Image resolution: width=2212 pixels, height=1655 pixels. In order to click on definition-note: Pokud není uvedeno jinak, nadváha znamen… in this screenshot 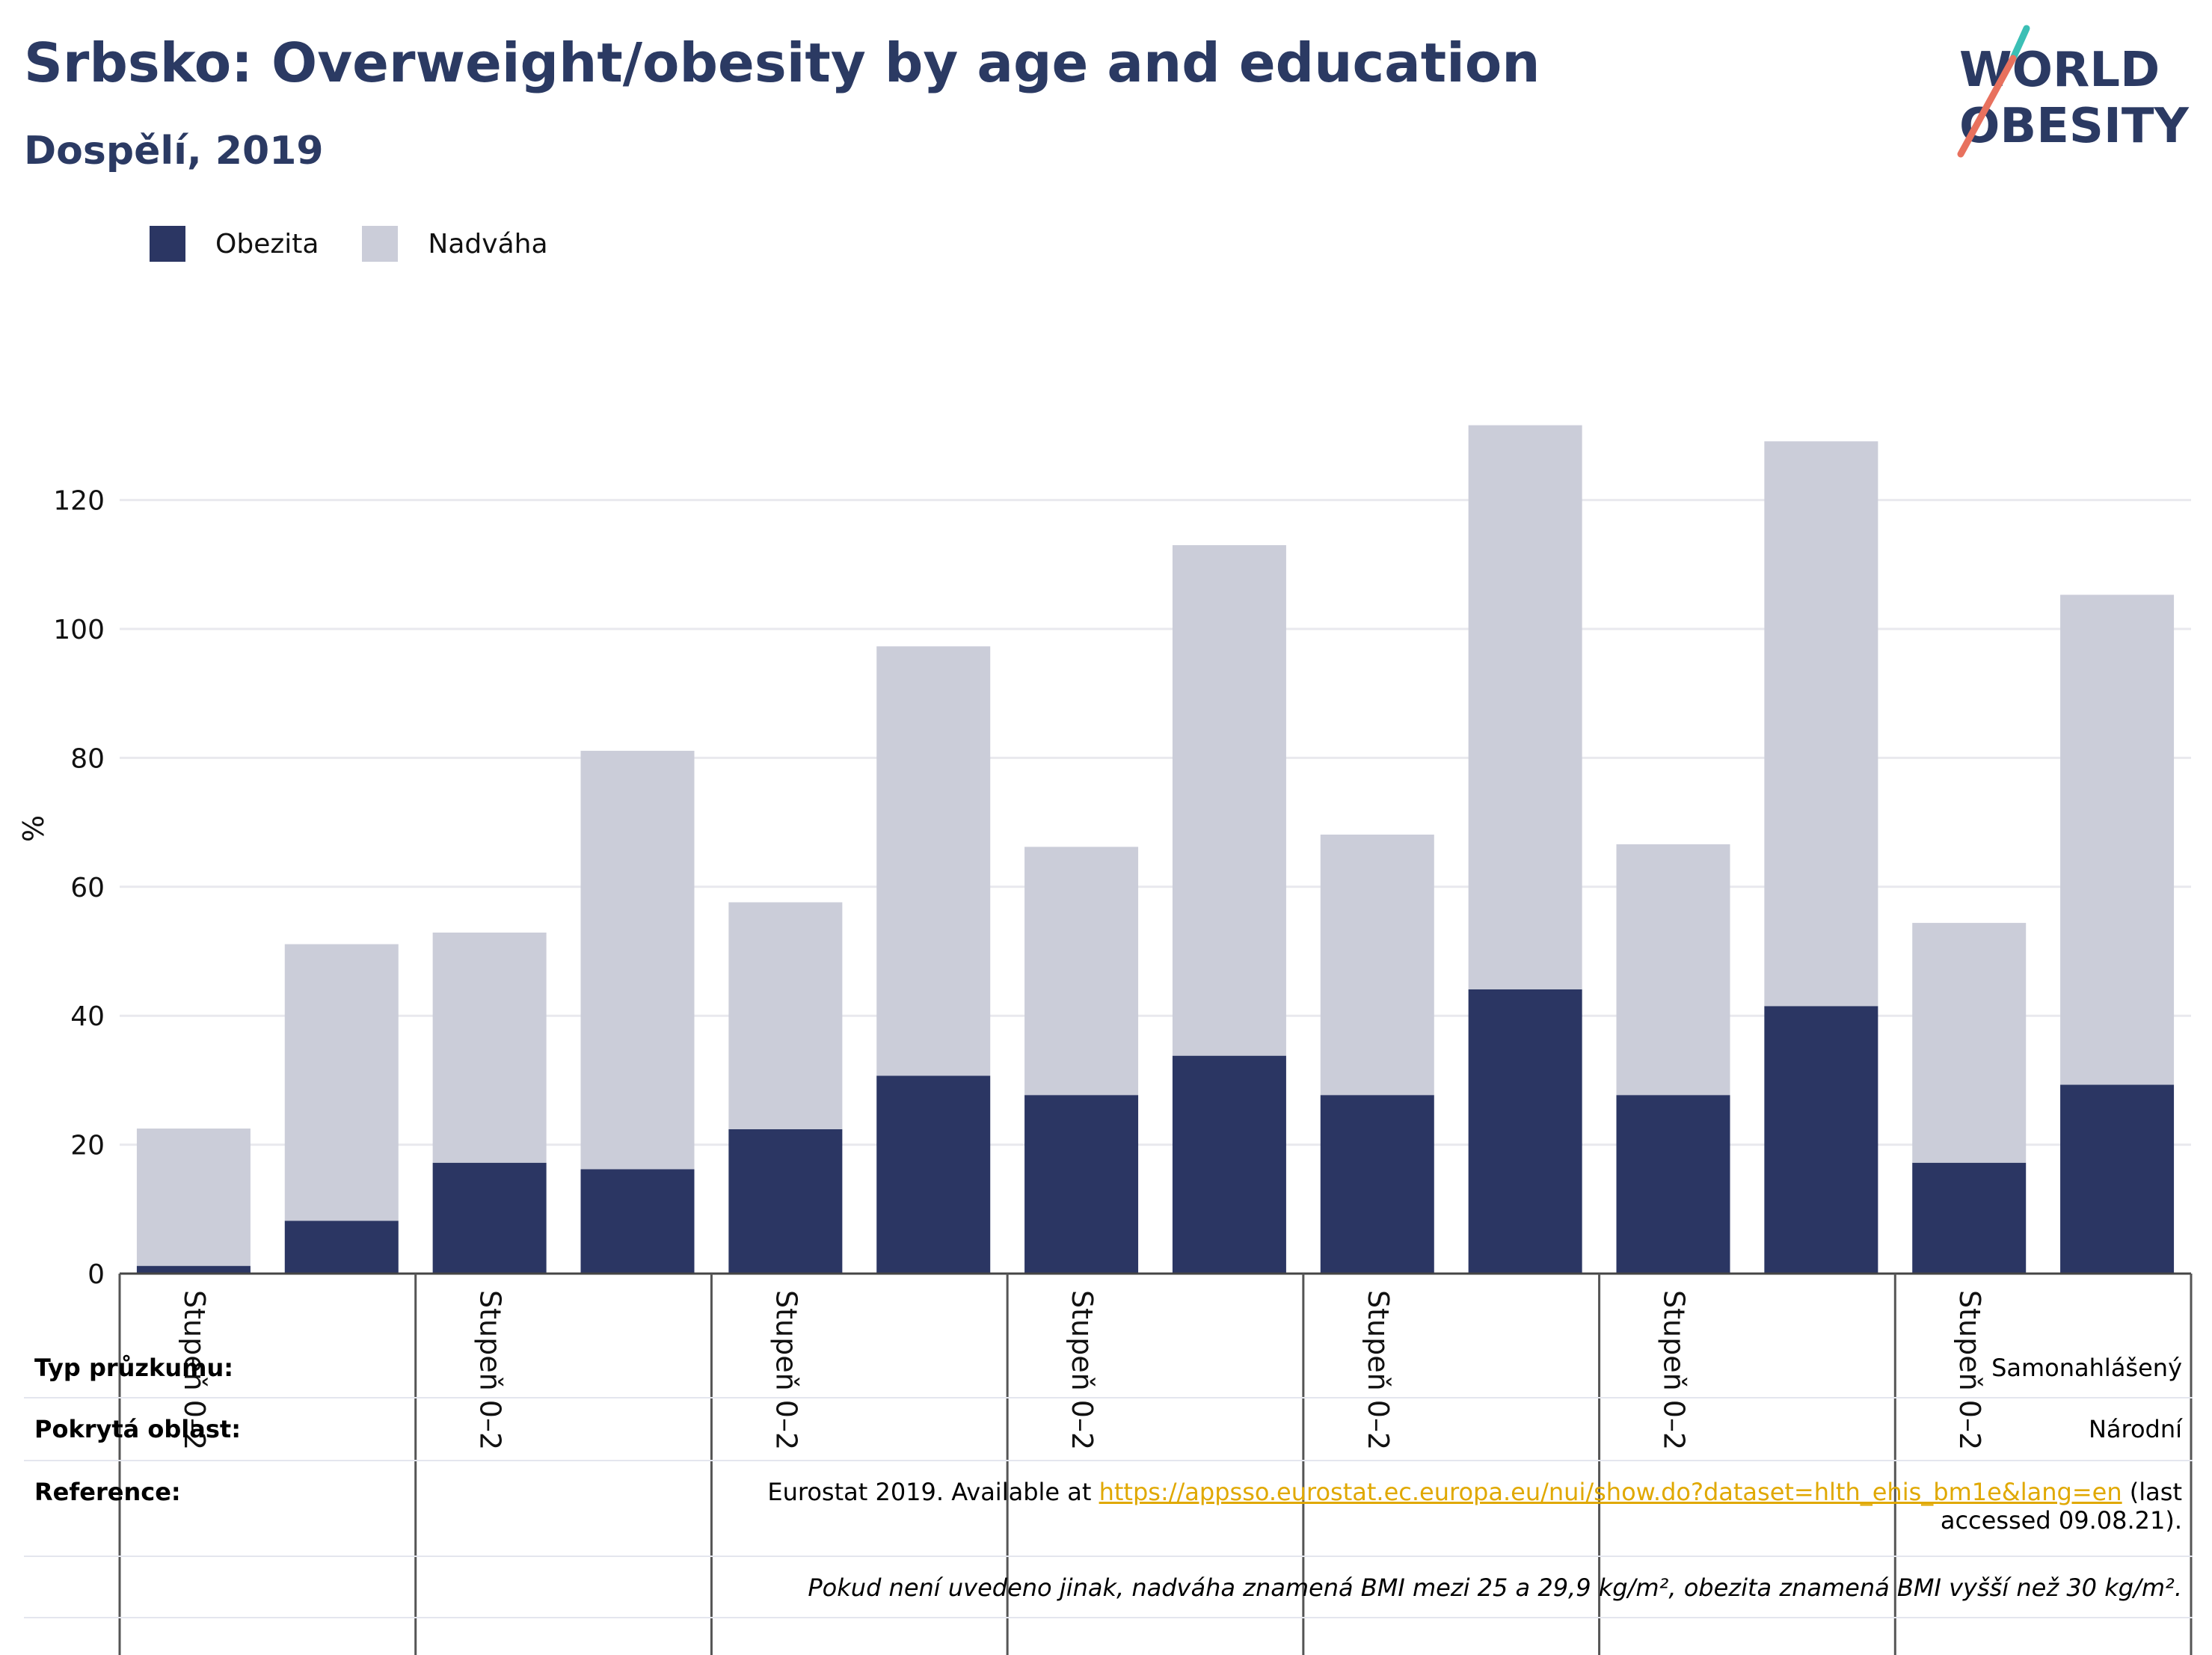, I will do `click(1495, 1587)`.